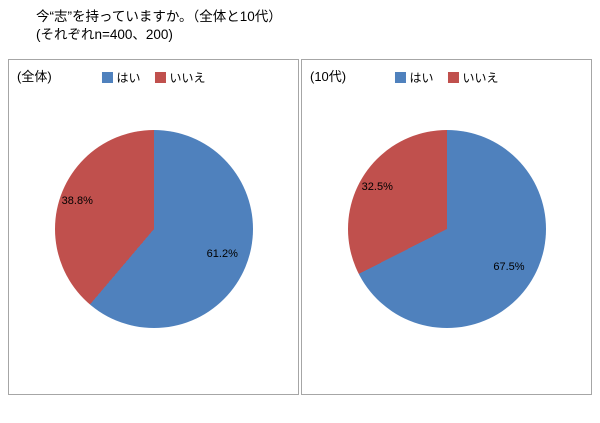 This screenshot has width=600, height=423. What do you see at coordinates (34, 77) in the screenshot?
I see `panel-title-overall: (全体)` at bounding box center [34, 77].